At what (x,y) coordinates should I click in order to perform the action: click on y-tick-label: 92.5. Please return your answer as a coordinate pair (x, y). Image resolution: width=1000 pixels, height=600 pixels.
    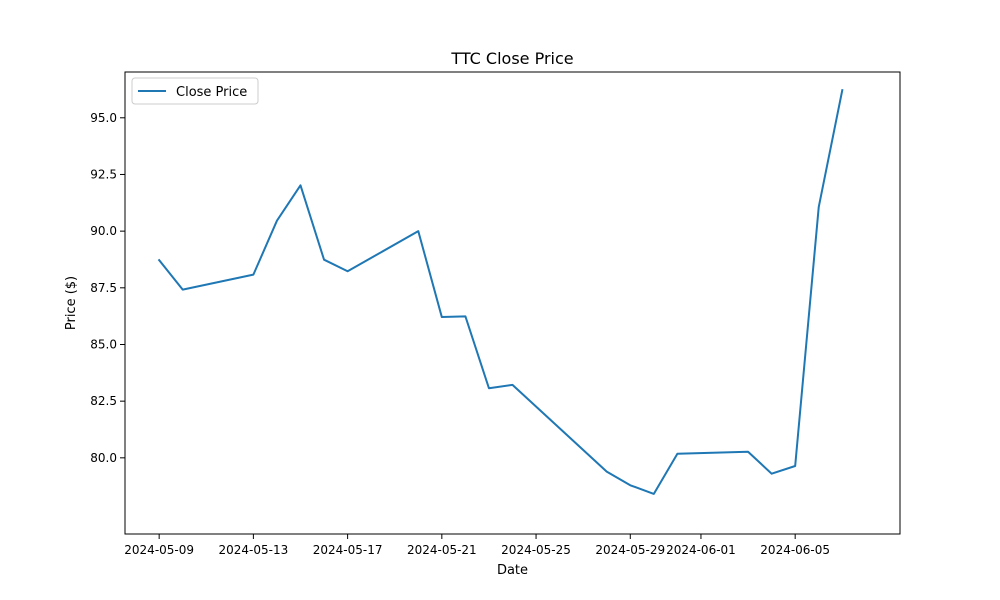
    Looking at the image, I should click on (103, 174).